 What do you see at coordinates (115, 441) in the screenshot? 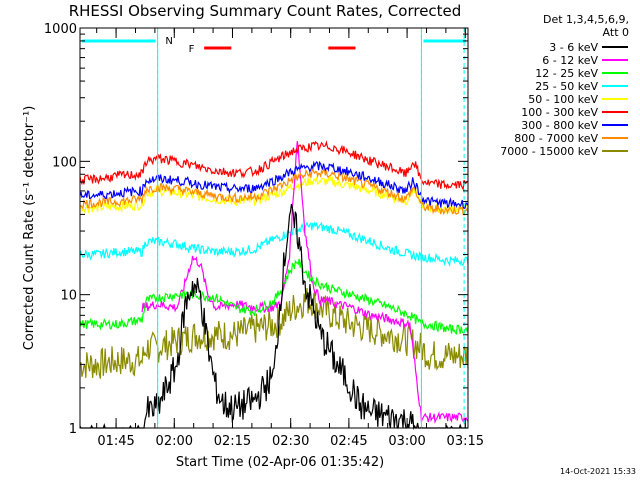
I see `x-tick-label: 01:45` at bounding box center [115, 441].